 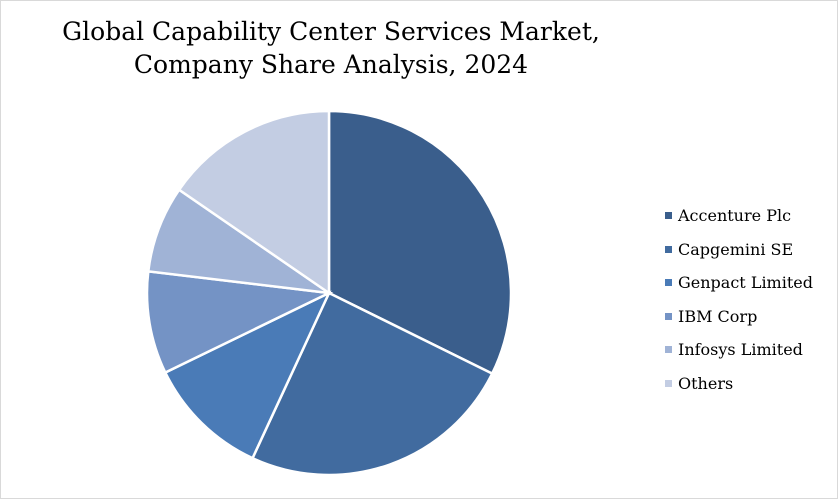 I want to click on legend-item: Genpact Limited, so click(x=739, y=283).